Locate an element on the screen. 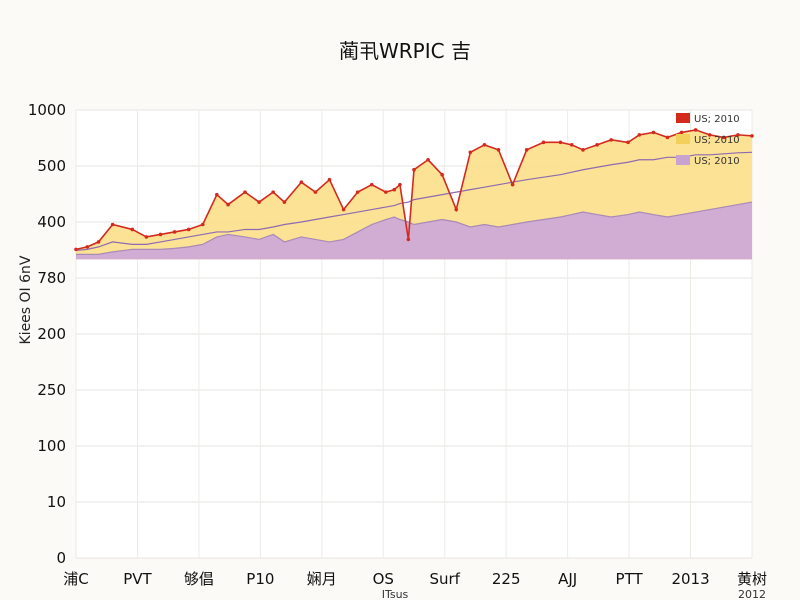 The height and width of the screenshot is (600, 800). chart-title: 蔺丮WRPIC 吉 is located at coordinates (405, 51).